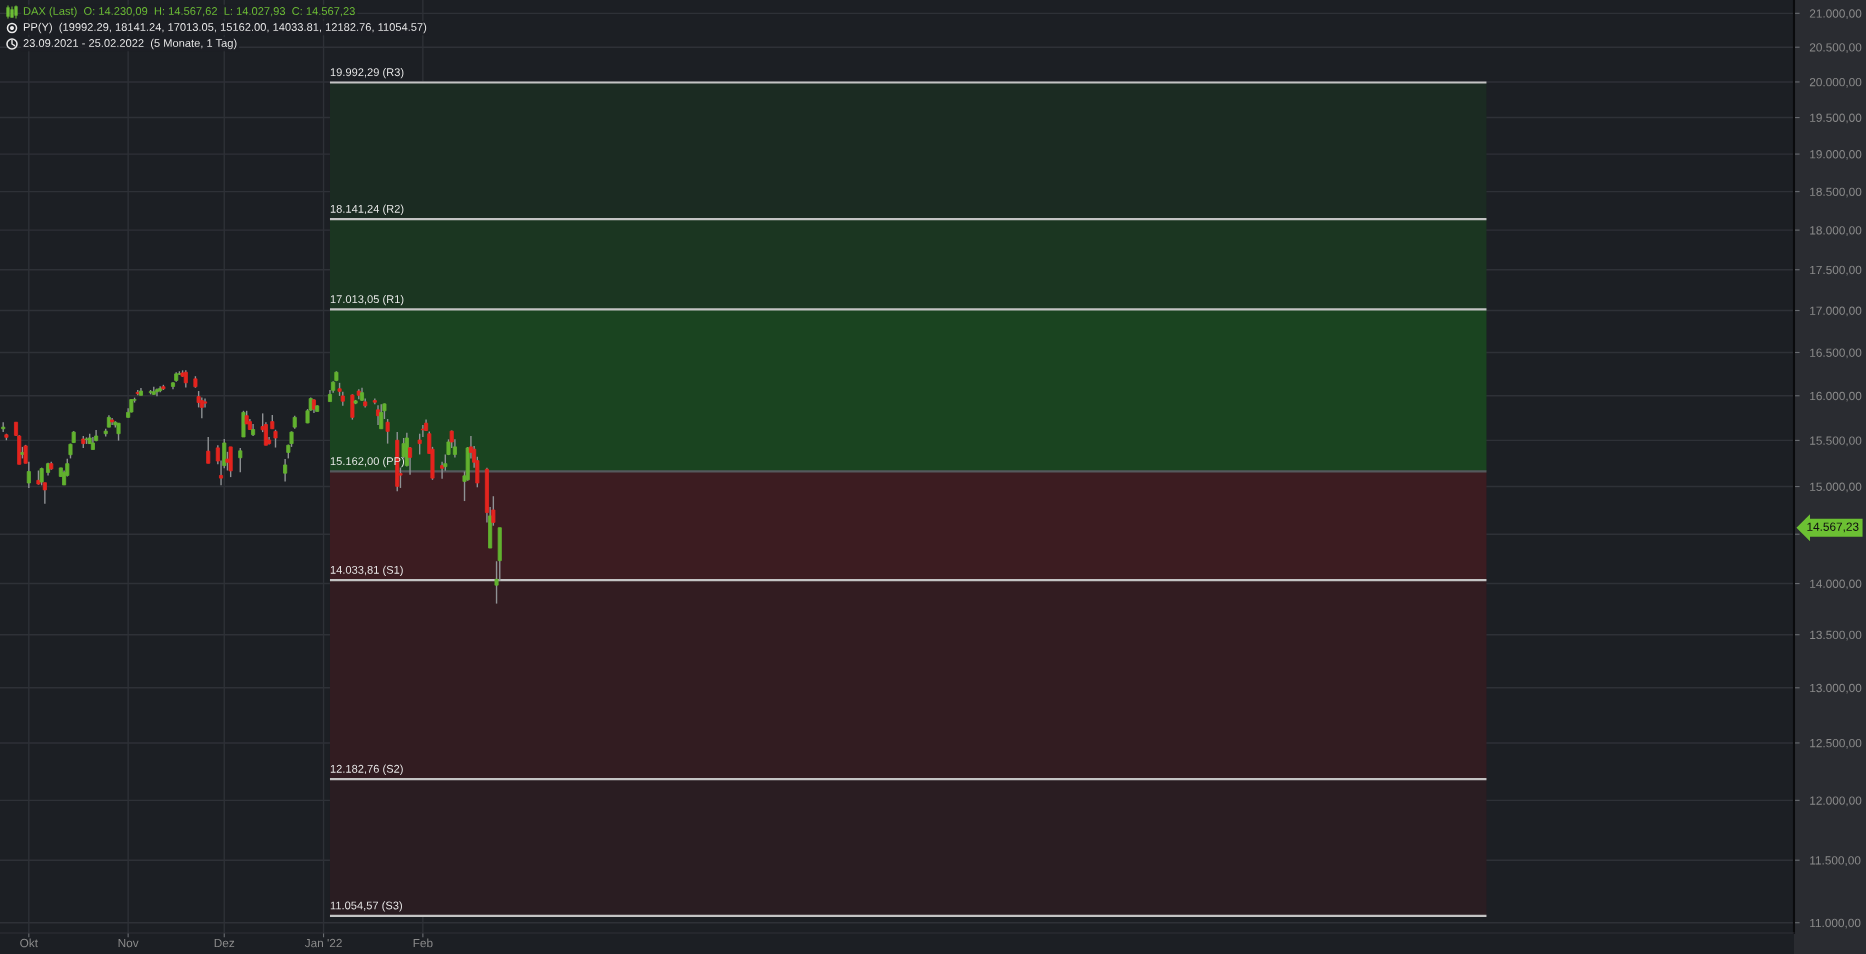  Describe the element at coordinates (1836, 688) in the screenshot. I see `y-tick-label: 13.000,00` at that location.